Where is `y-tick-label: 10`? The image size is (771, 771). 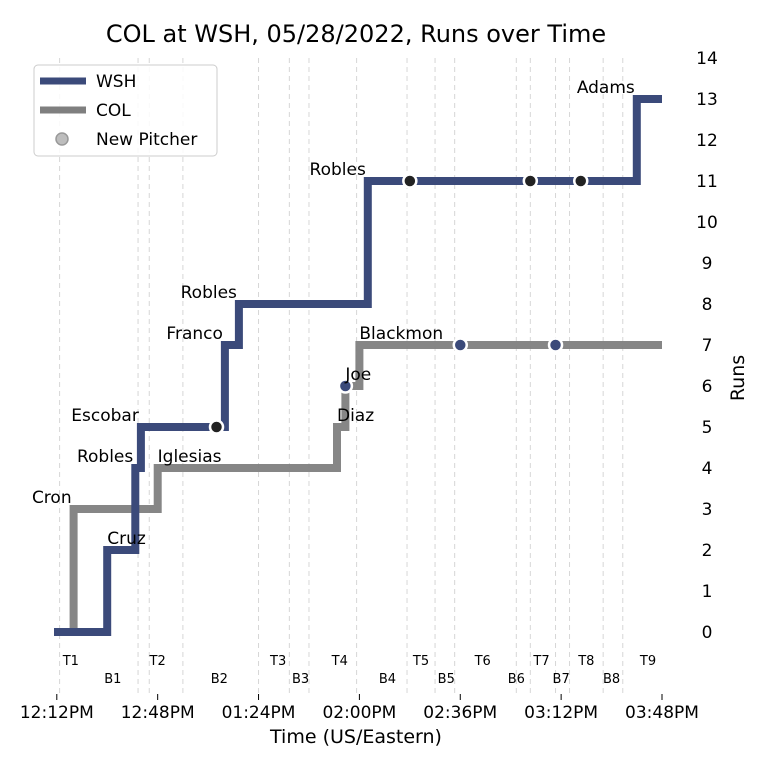
y-tick-label: 10 is located at coordinates (707, 223).